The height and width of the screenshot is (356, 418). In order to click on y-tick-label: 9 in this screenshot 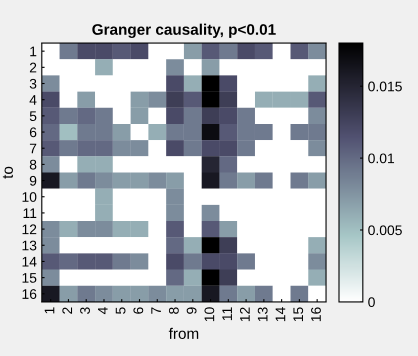, I will do `click(33, 181)`.